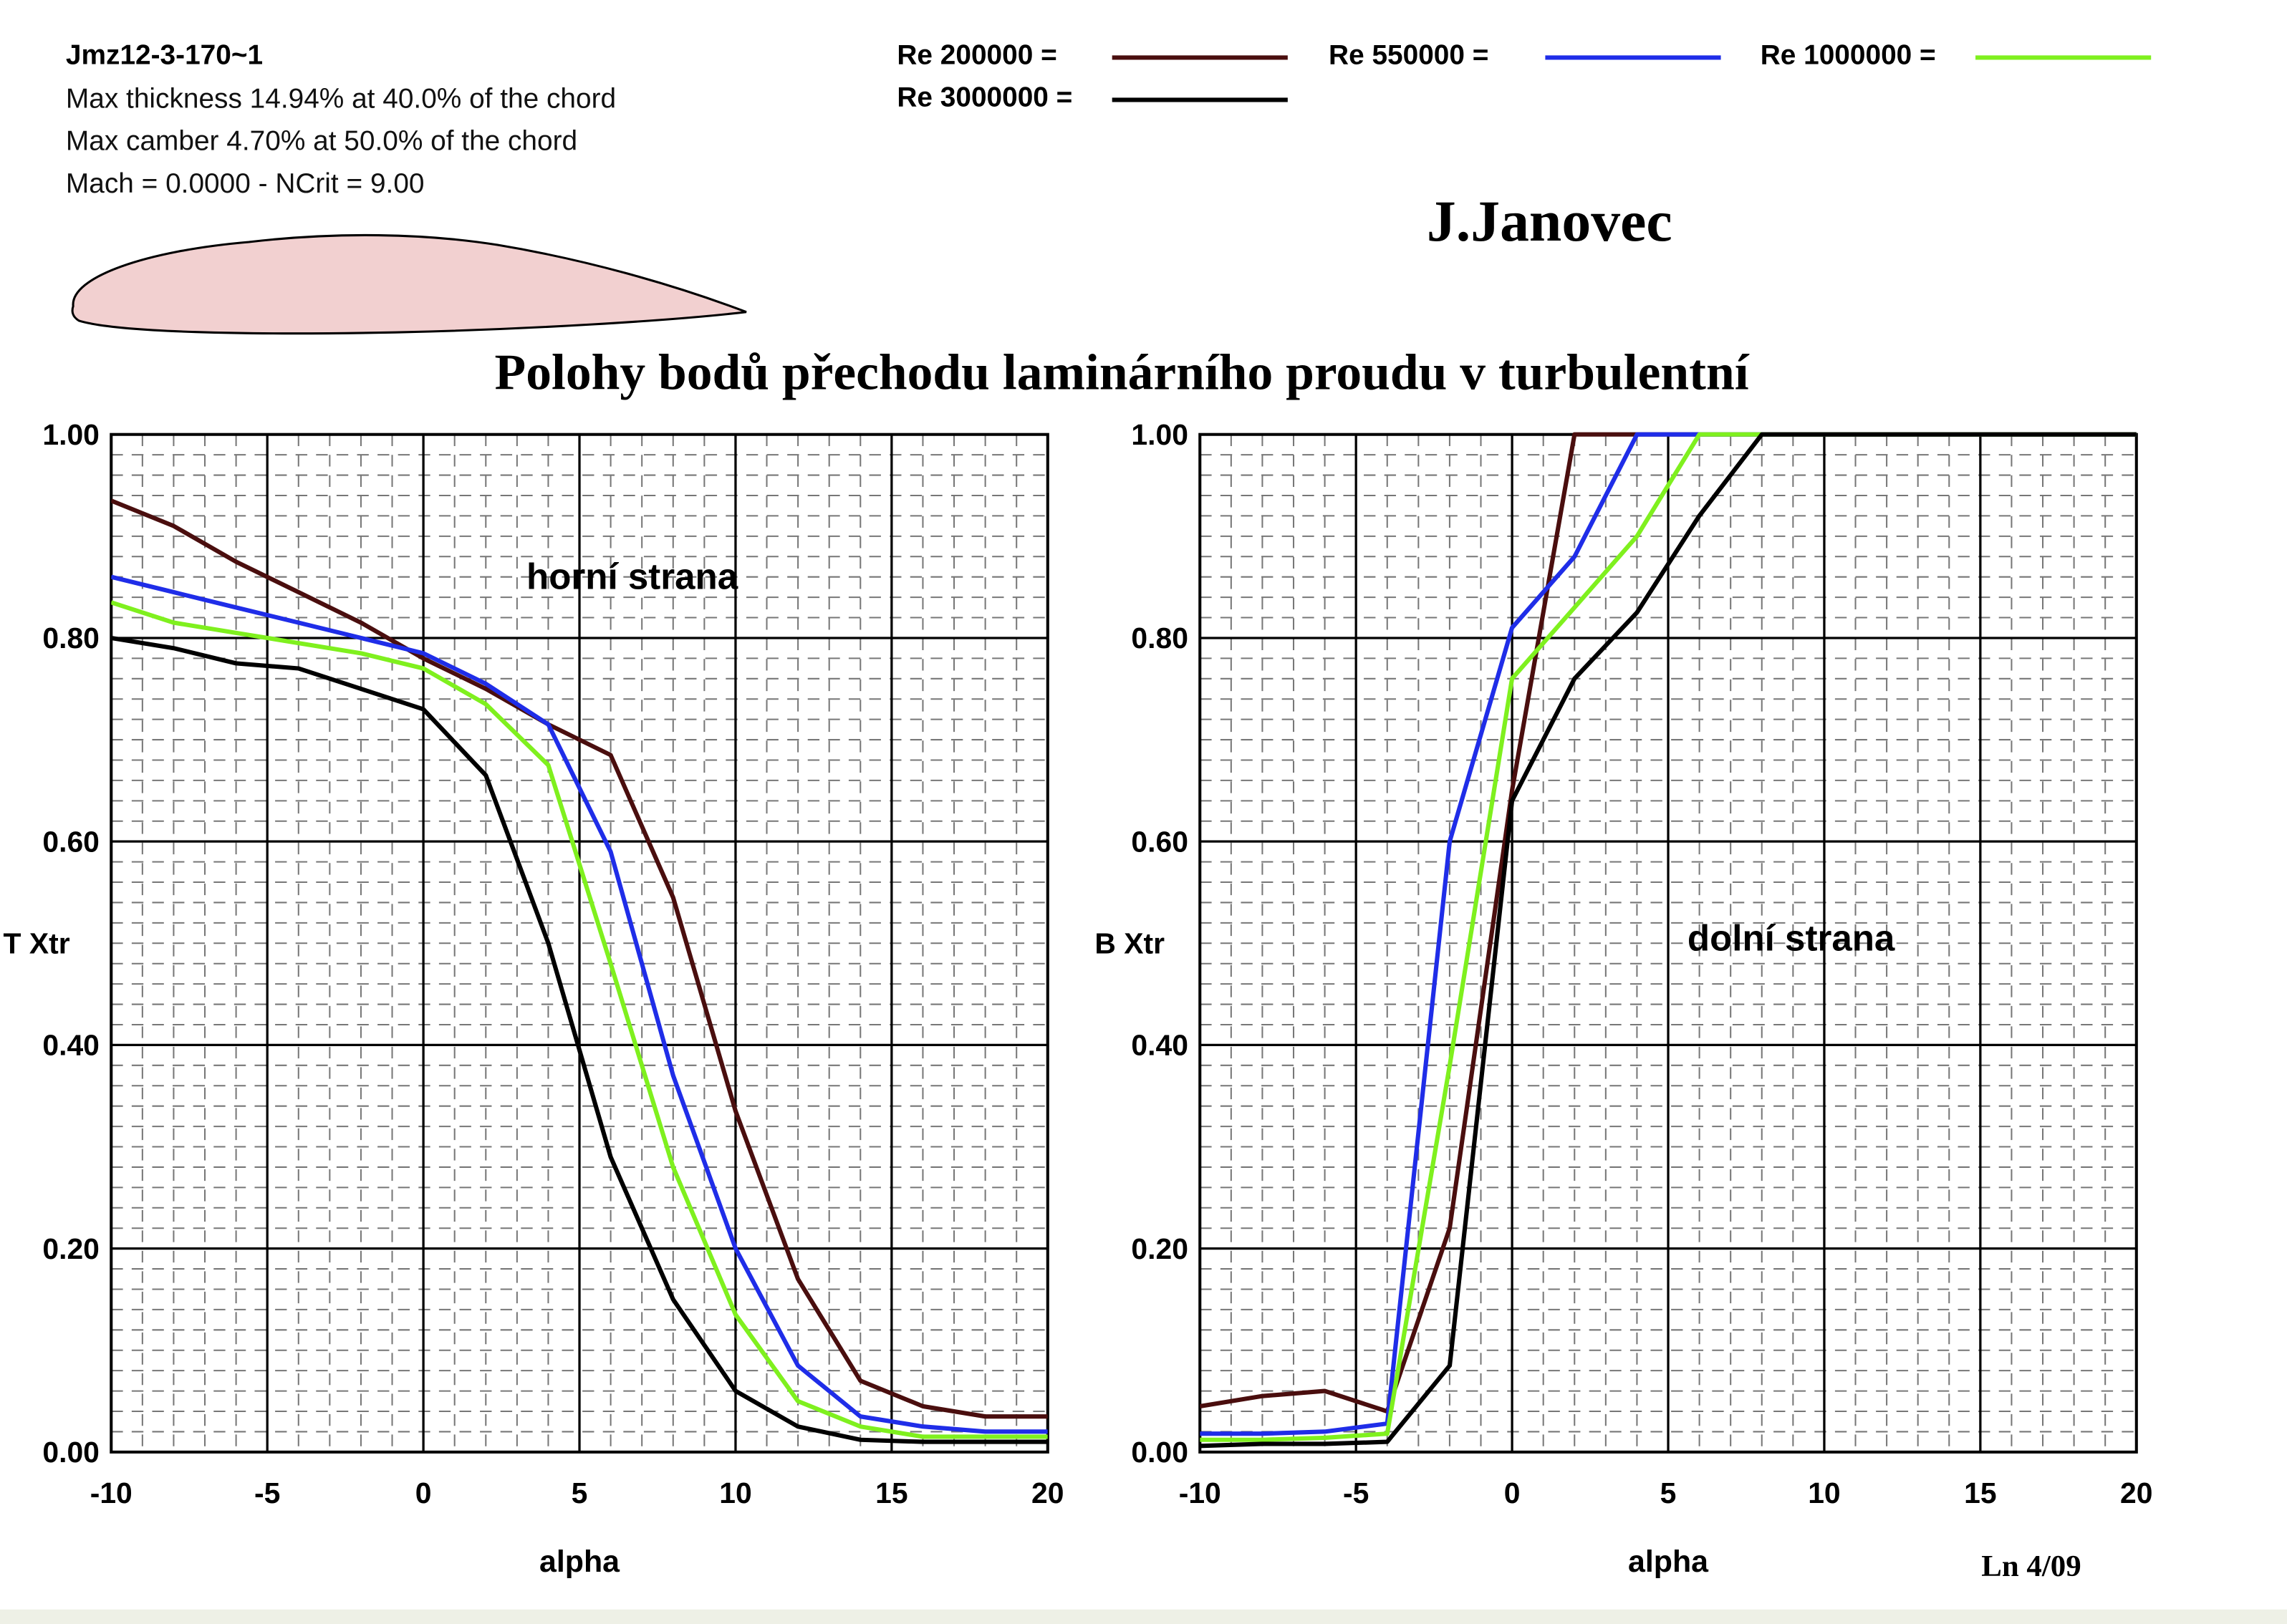 Image resolution: width=2287 pixels, height=1624 pixels. What do you see at coordinates (1143, 1616) in the screenshot?
I see `bottom-strip` at bounding box center [1143, 1616].